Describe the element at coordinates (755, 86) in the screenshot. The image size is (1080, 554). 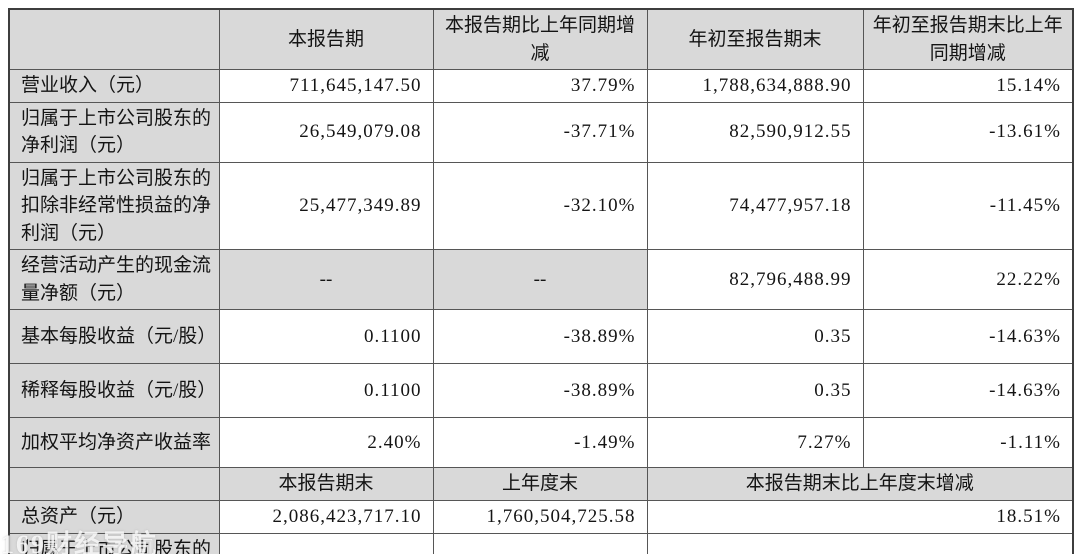
I see `table-cell: 1,788,634,888.90` at that location.